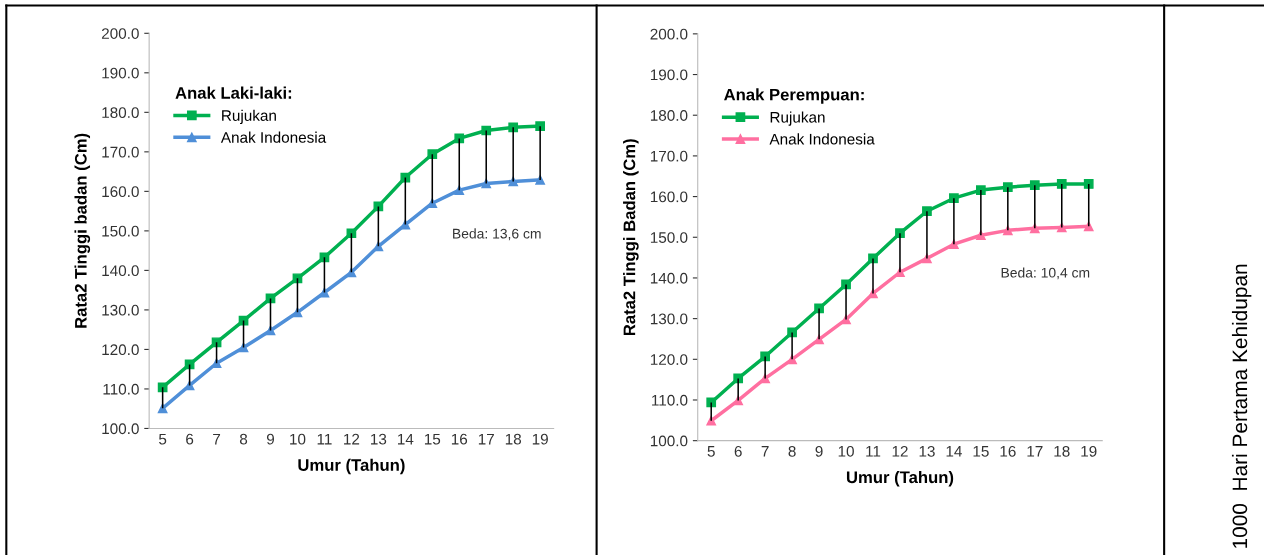  Describe the element at coordinates (794, 96) in the screenshot. I see `legend-title: Anak Perempuan:` at that location.